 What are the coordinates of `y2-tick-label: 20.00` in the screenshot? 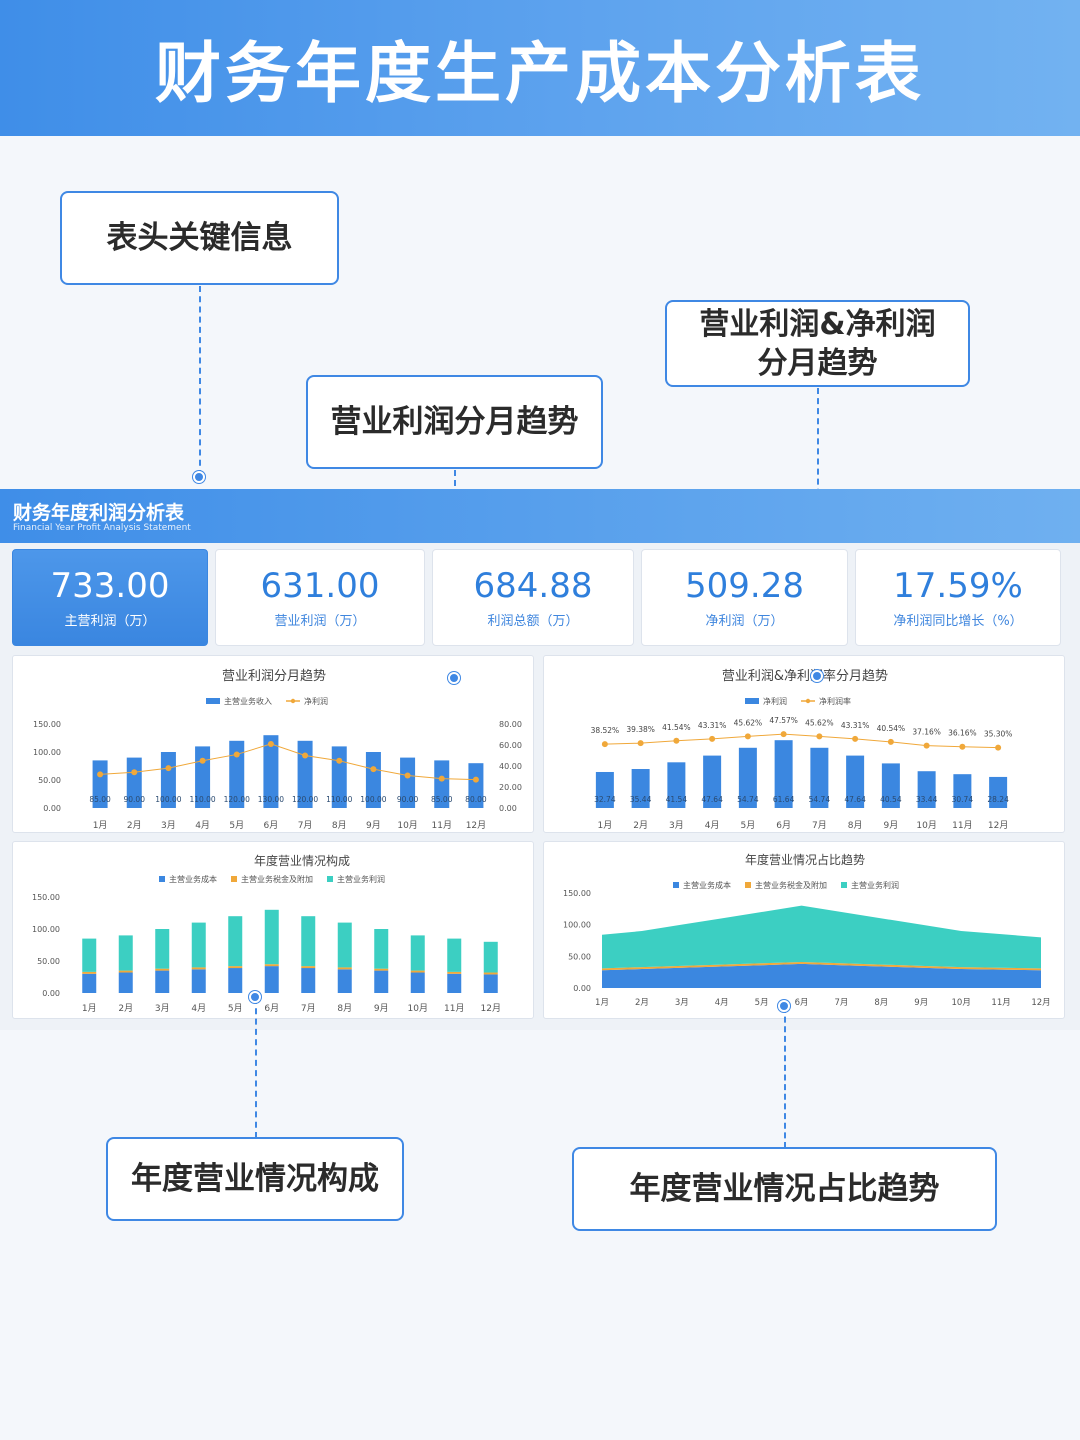 It's located at (510, 787).